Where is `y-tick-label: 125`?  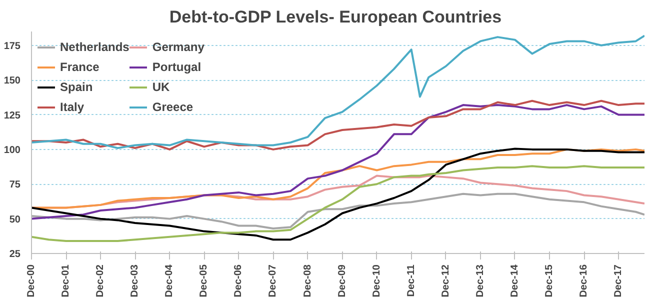
y-tick-label: 125 is located at coordinates (12, 116).